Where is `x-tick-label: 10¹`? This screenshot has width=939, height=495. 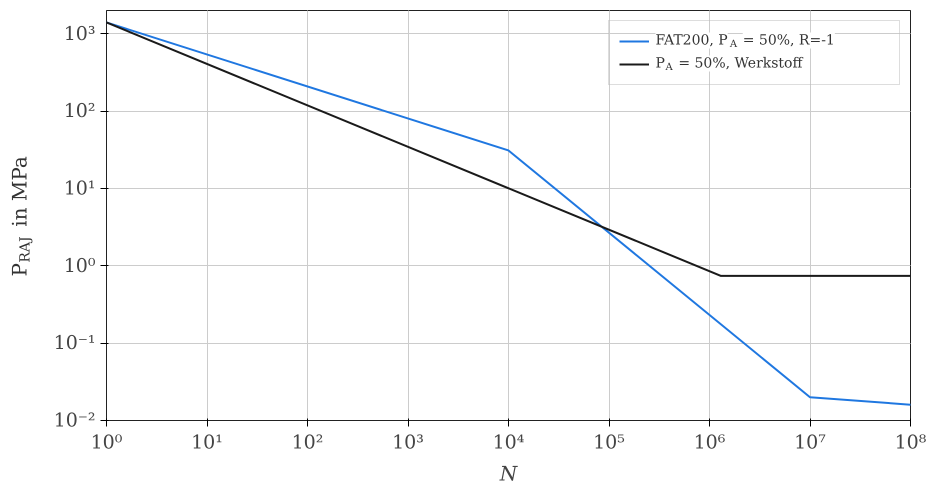 x-tick-label: 10¹ is located at coordinates (207, 443).